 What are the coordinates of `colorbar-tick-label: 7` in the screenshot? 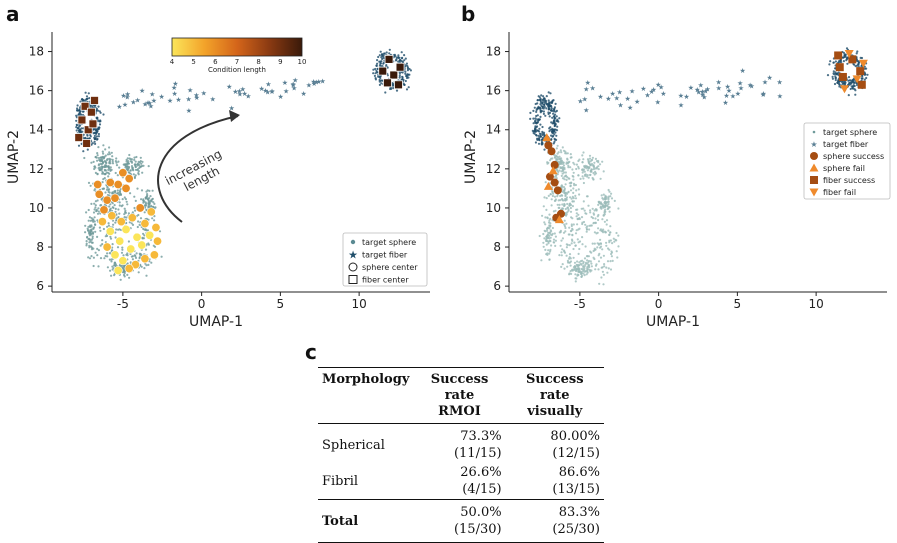 It's located at (237, 62).